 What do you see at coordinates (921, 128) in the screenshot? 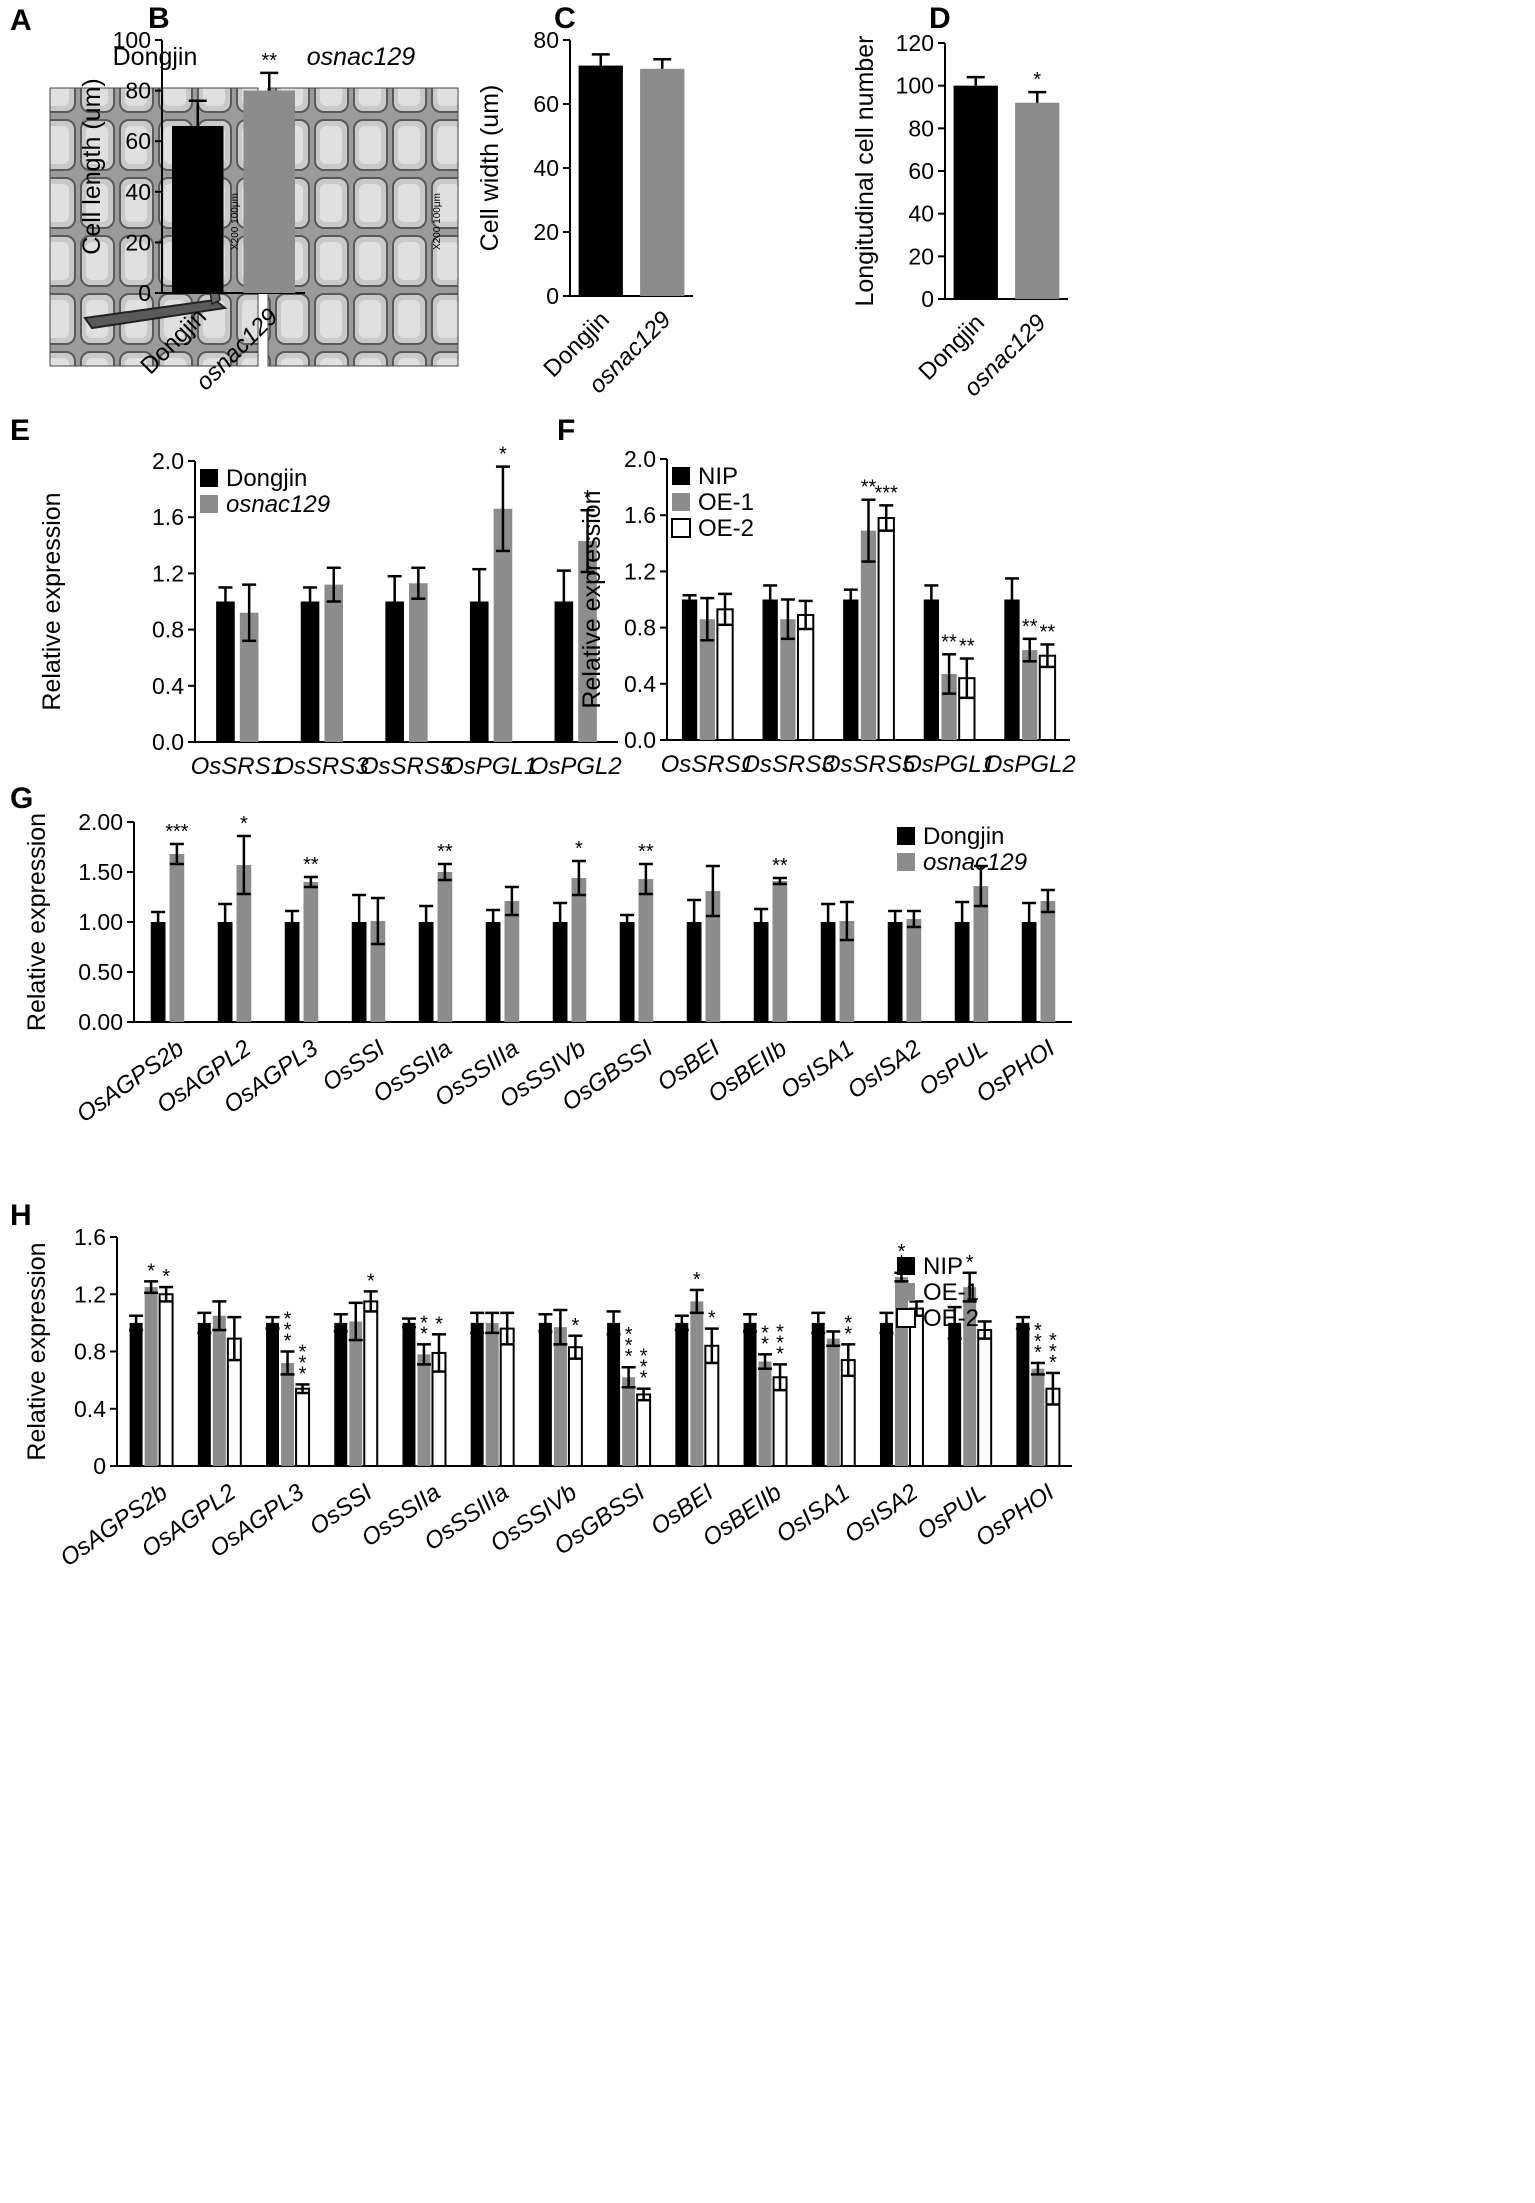
I see `y-tick-label: 80` at bounding box center [921, 128].